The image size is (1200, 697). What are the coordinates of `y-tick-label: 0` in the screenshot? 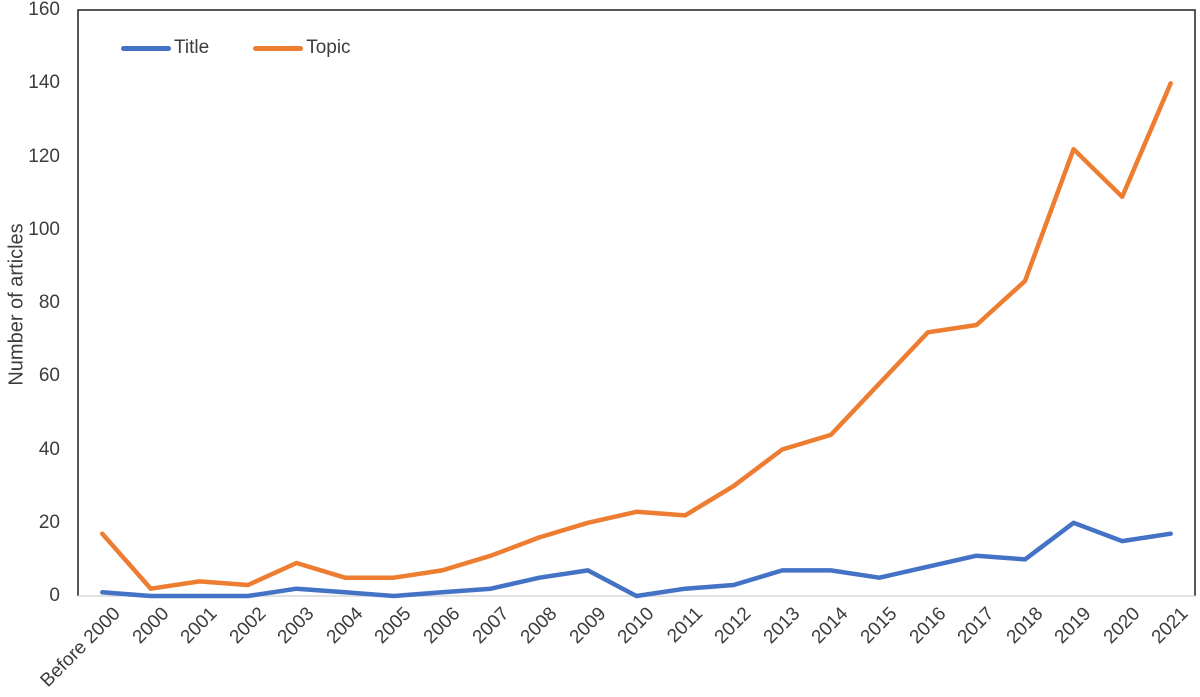 It's located at (54, 595).